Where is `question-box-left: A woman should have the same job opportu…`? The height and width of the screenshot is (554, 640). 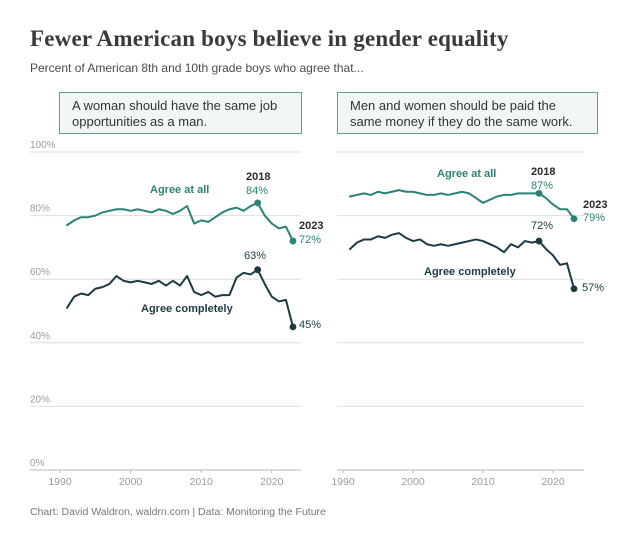 question-box-left: A woman should have the same job opportu… is located at coordinates (180, 113).